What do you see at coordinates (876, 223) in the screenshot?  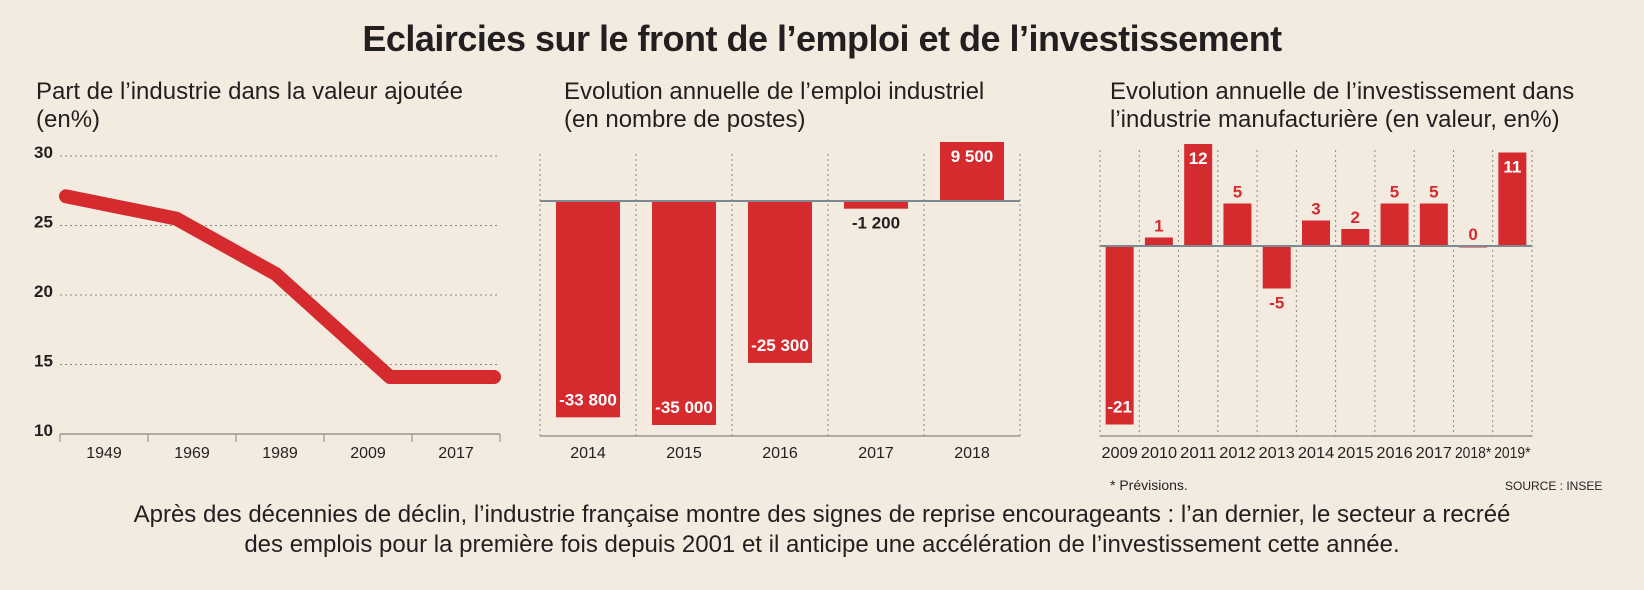 I see `bar-value-label: -1 200` at bounding box center [876, 223].